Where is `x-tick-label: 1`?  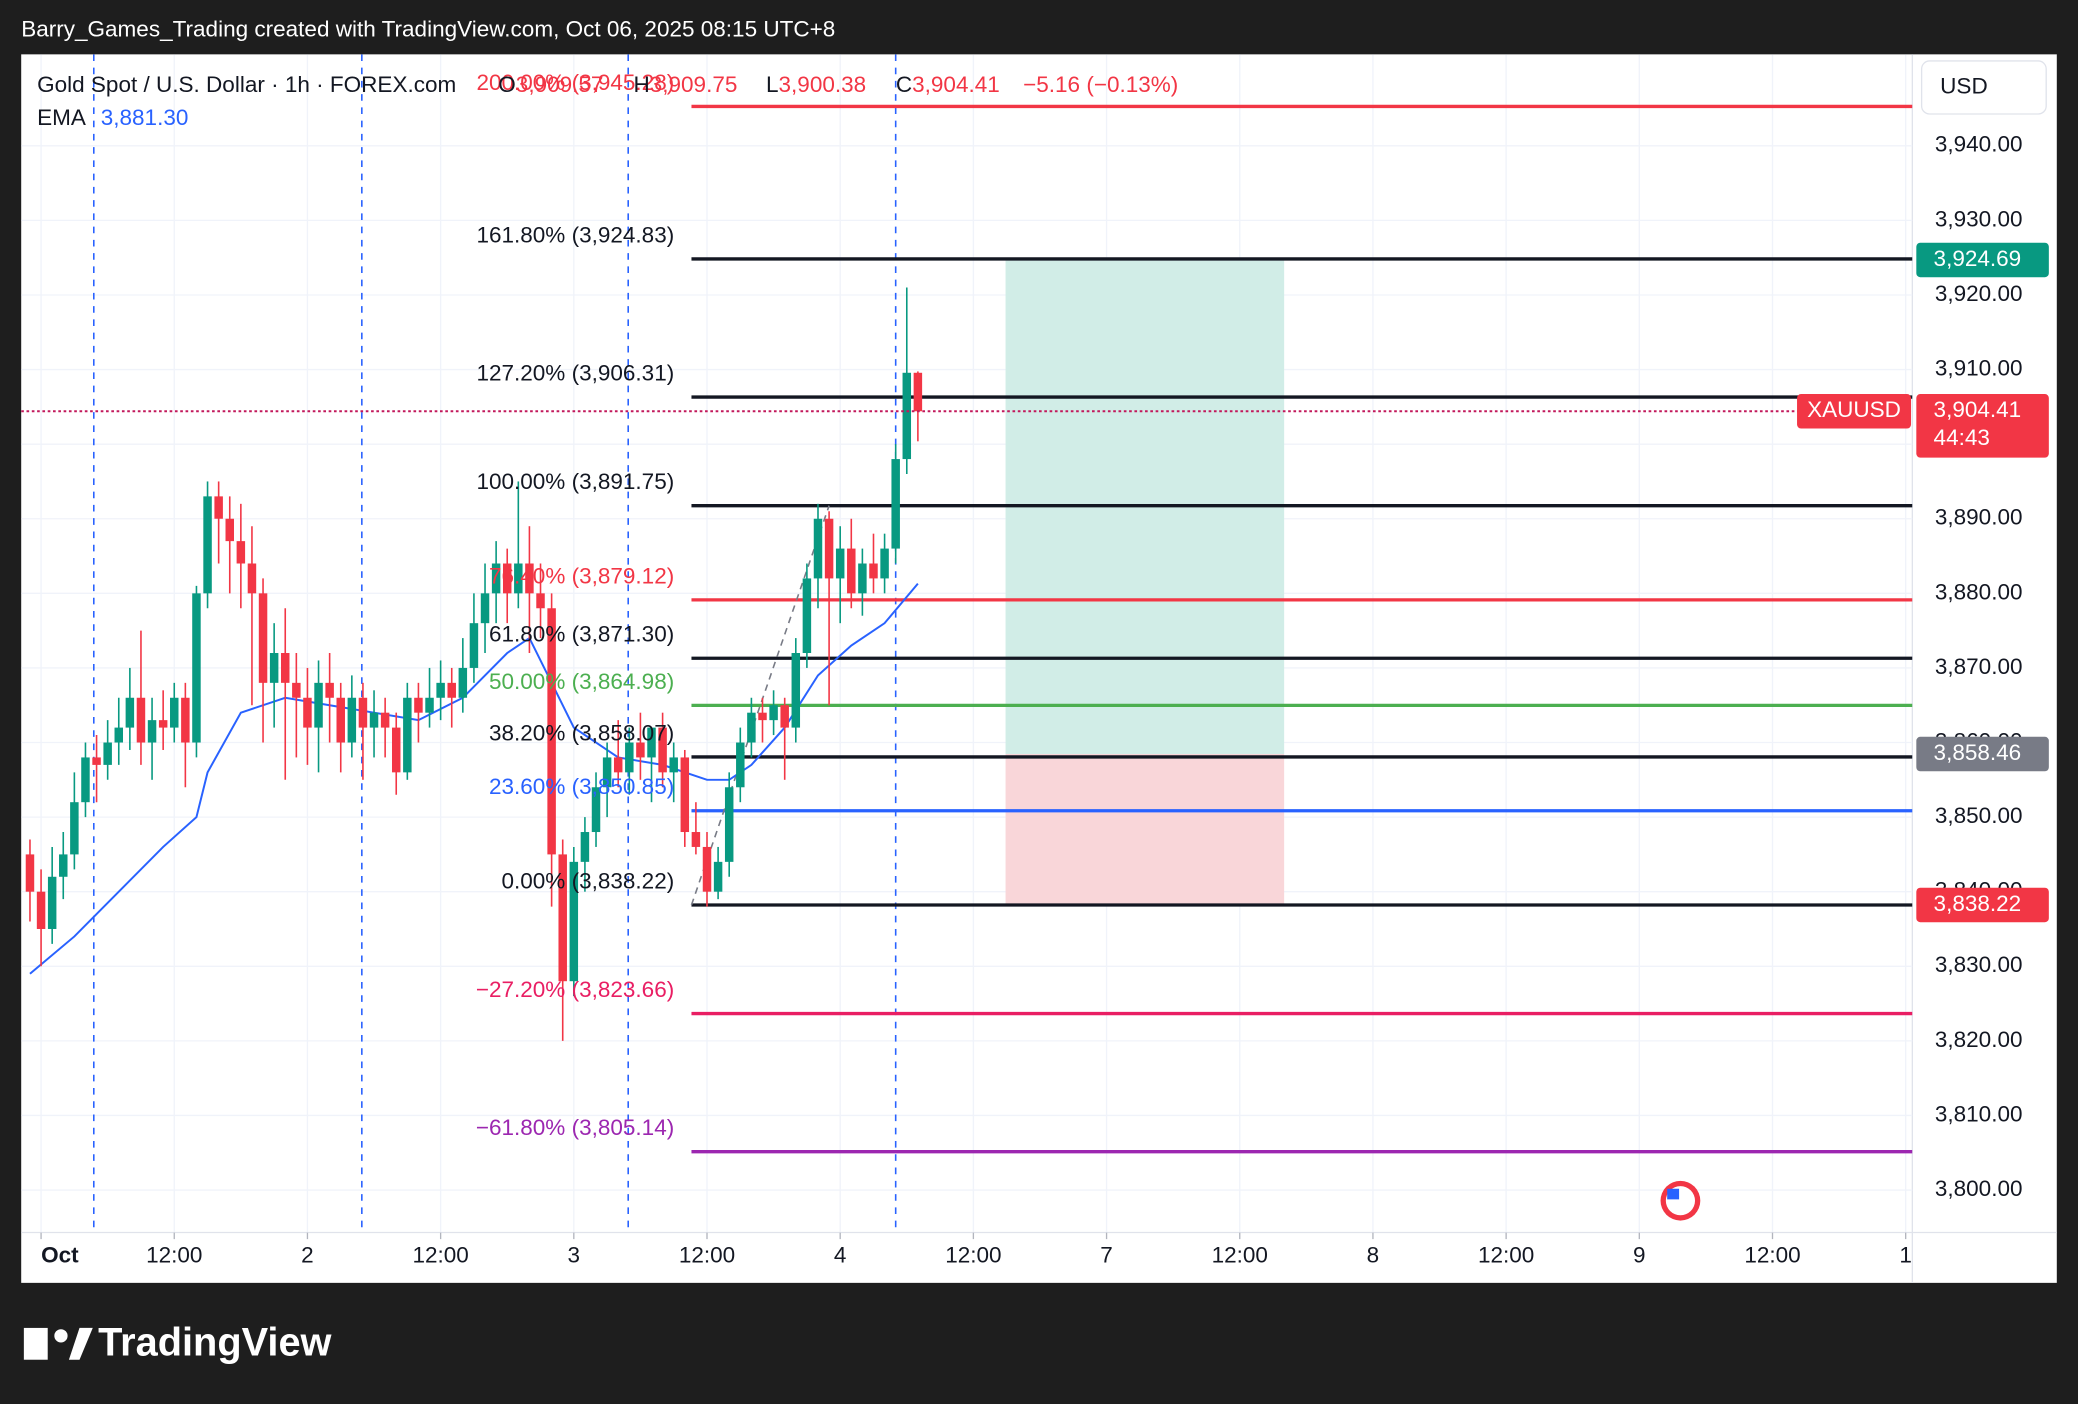
x-tick-label: 1 is located at coordinates (1905, 1254).